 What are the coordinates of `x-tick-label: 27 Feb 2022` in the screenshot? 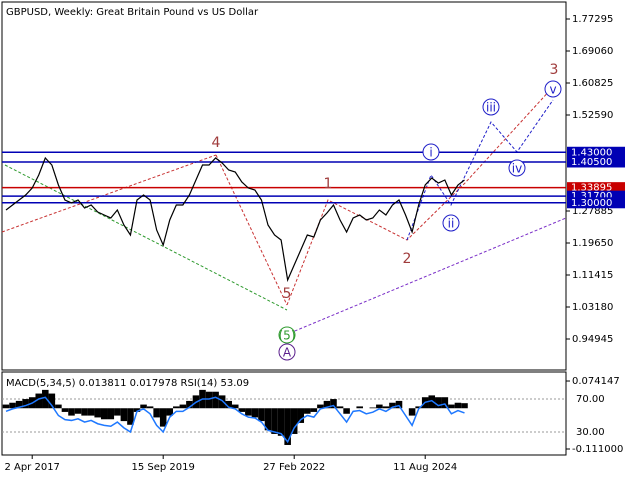 It's located at (294, 467).